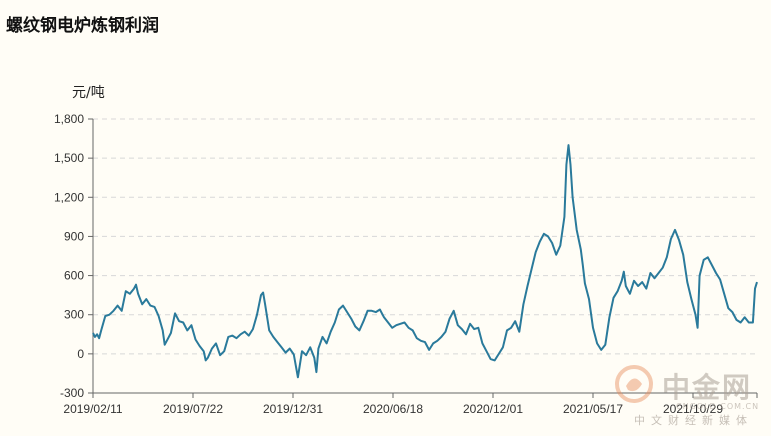 This screenshot has width=771, height=436. What do you see at coordinates (74, 315) in the screenshot?
I see `y-tick-label: 300` at bounding box center [74, 315].